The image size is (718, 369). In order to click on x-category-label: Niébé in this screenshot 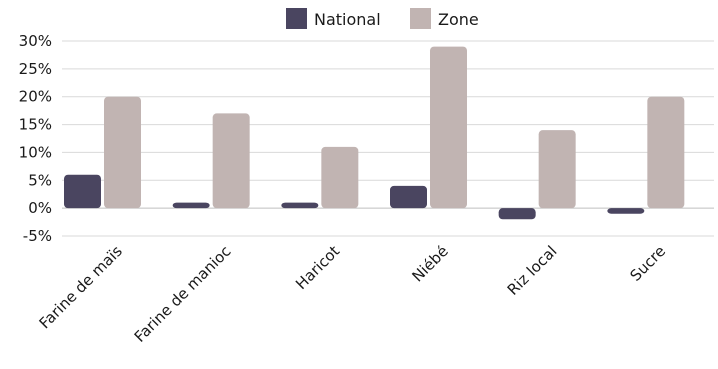, I will do `click(429, 263)`.